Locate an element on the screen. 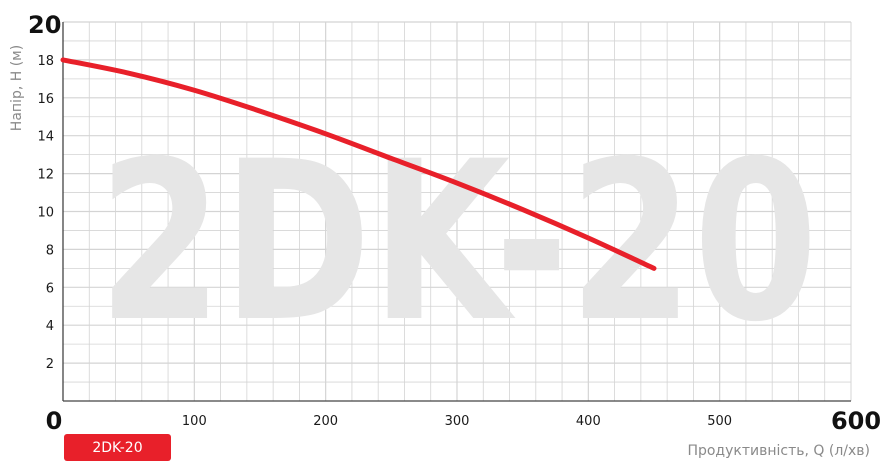  x-tick-label: 600 is located at coordinates (855, 421).